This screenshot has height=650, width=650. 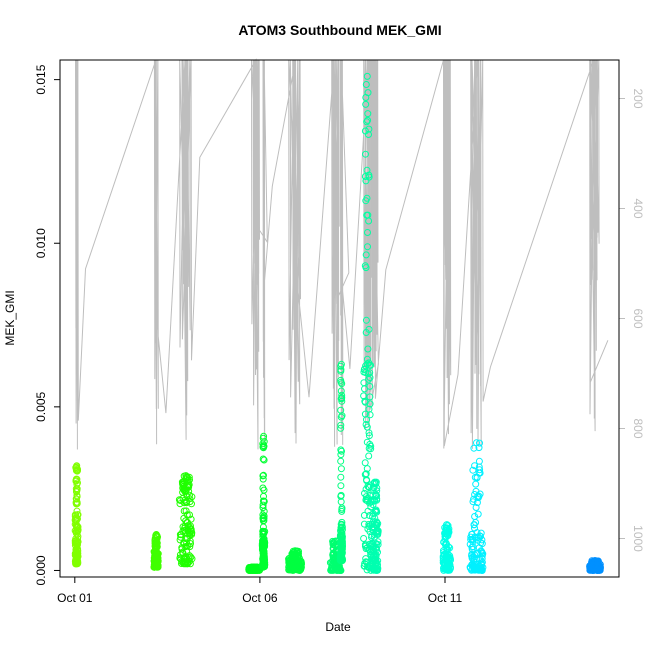 What do you see at coordinates (638, 318) in the screenshot?
I see `right-tick-label: 600` at bounding box center [638, 318].